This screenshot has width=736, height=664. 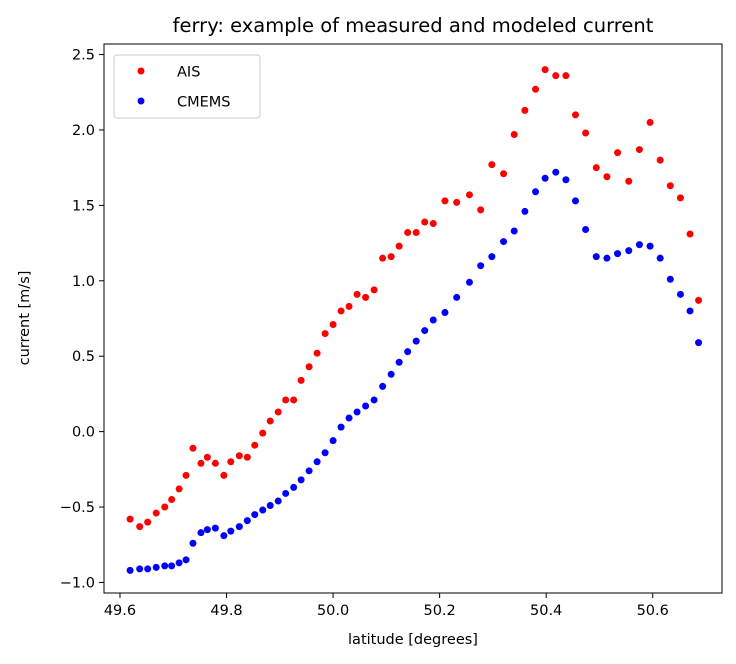 I want to click on x-tick-label: 49.8, so click(x=226, y=611).